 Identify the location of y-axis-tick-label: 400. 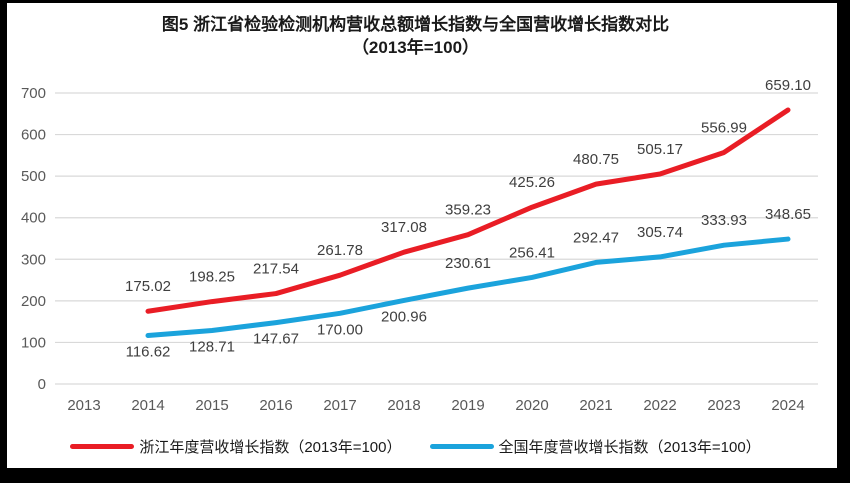
(33, 218).